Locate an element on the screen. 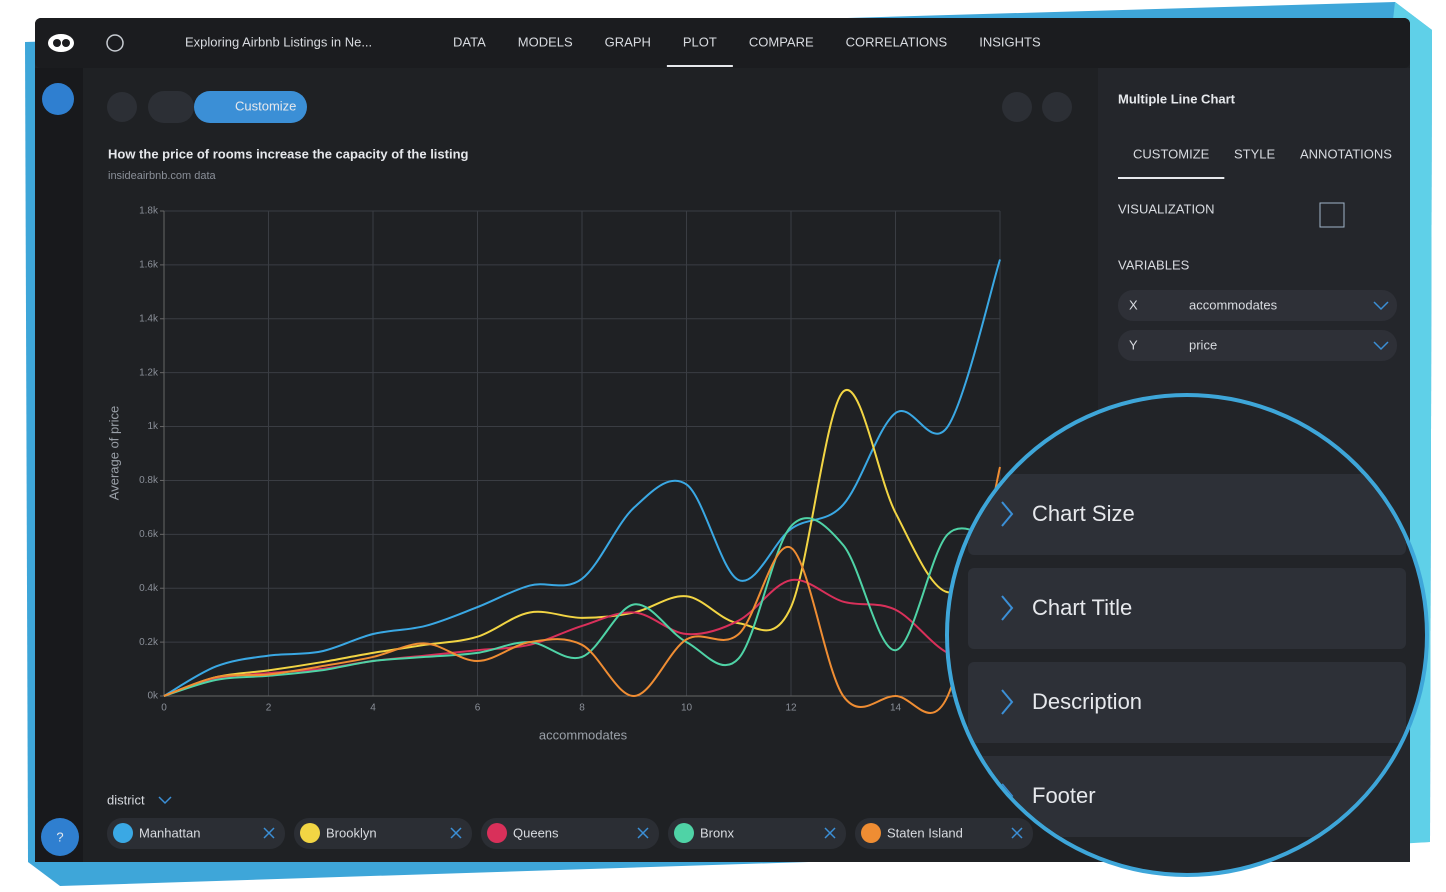 This screenshot has height=892, width=1446. x-tick-label: 6 is located at coordinates (478, 708).